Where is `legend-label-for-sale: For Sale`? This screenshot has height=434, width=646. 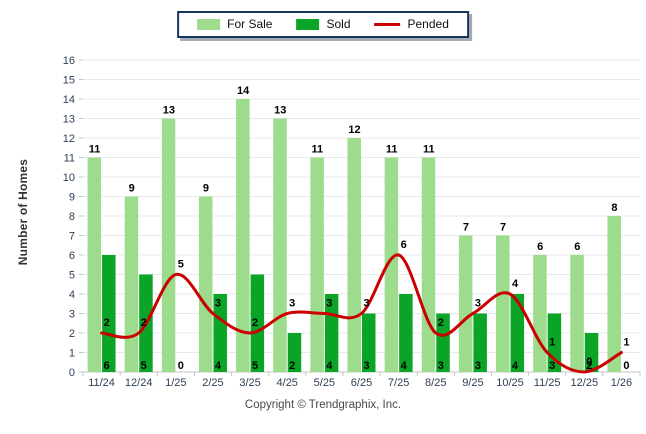
legend-label-for-sale: For Sale is located at coordinates (250, 24).